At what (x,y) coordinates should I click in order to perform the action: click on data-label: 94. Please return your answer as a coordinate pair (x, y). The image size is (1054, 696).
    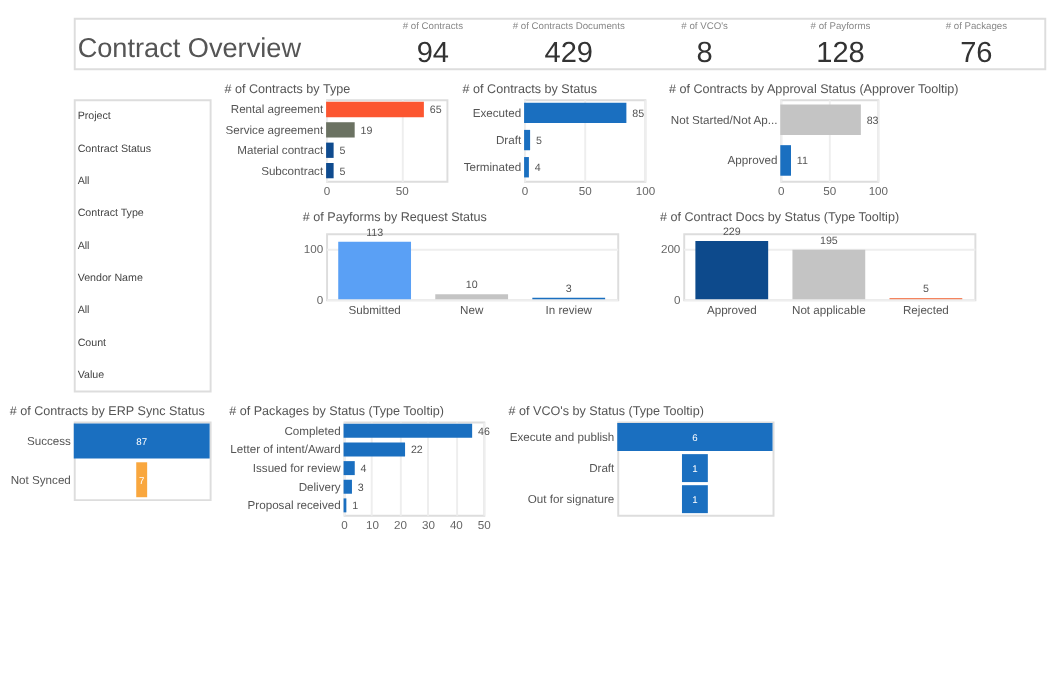
    Looking at the image, I should click on (433, 54).